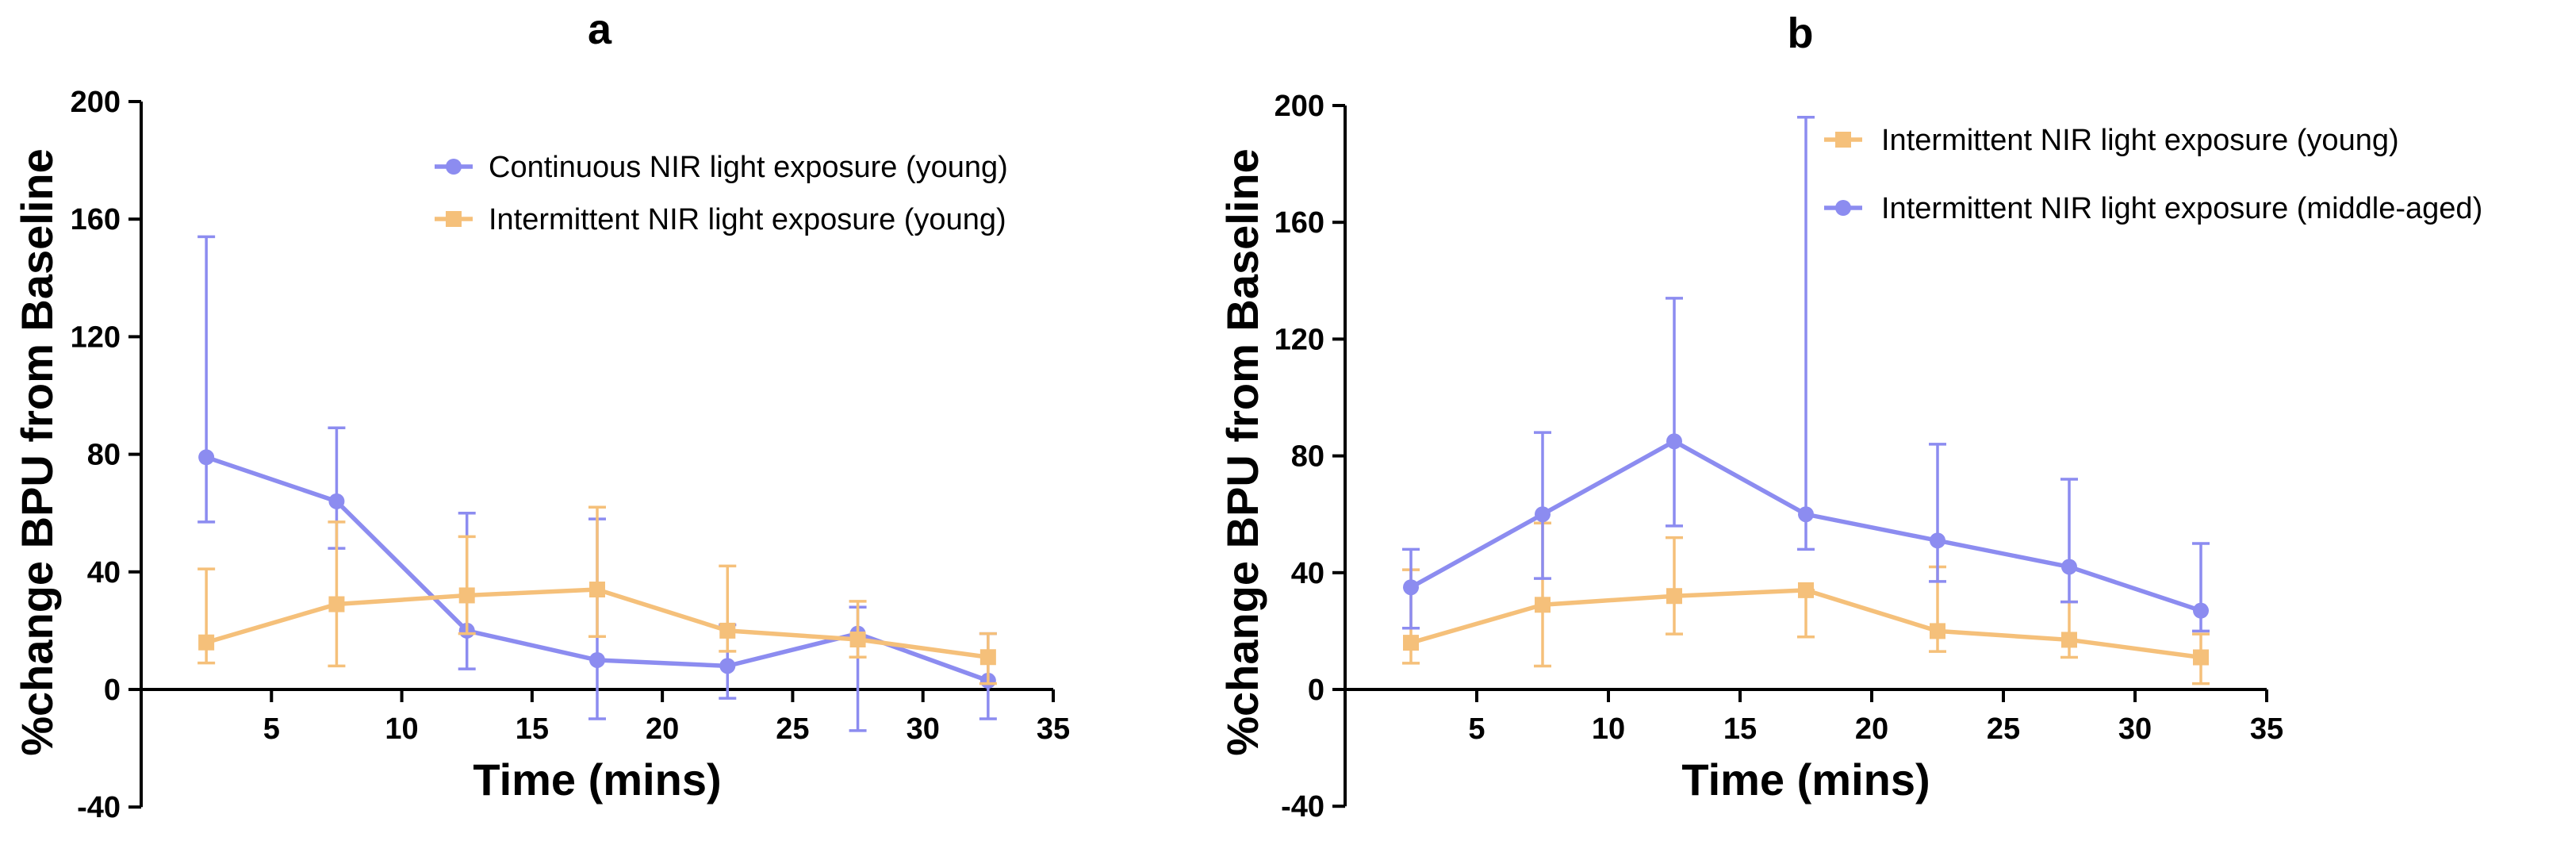  I want to click on panel-letter: b, so click(1801, 33).